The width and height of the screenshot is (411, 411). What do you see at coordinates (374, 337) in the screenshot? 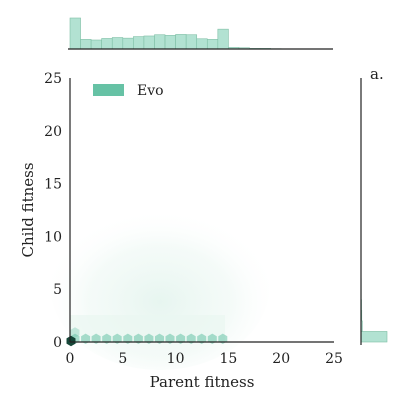
I see `marginal-y-bar` at bounding box center [374, 337].